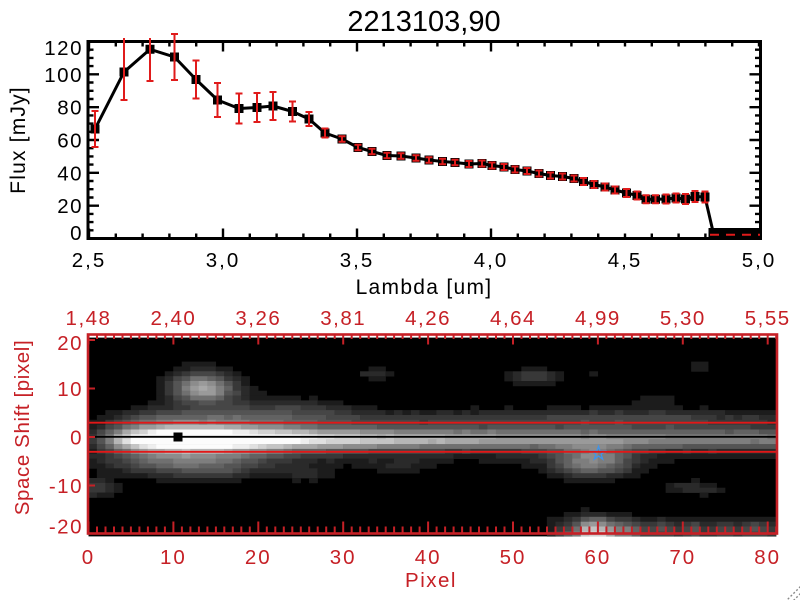  What do you see at coordinates (428, 318) in the screenshot?
I see `svg-text: 4,26` at bounding box center [428, 318].